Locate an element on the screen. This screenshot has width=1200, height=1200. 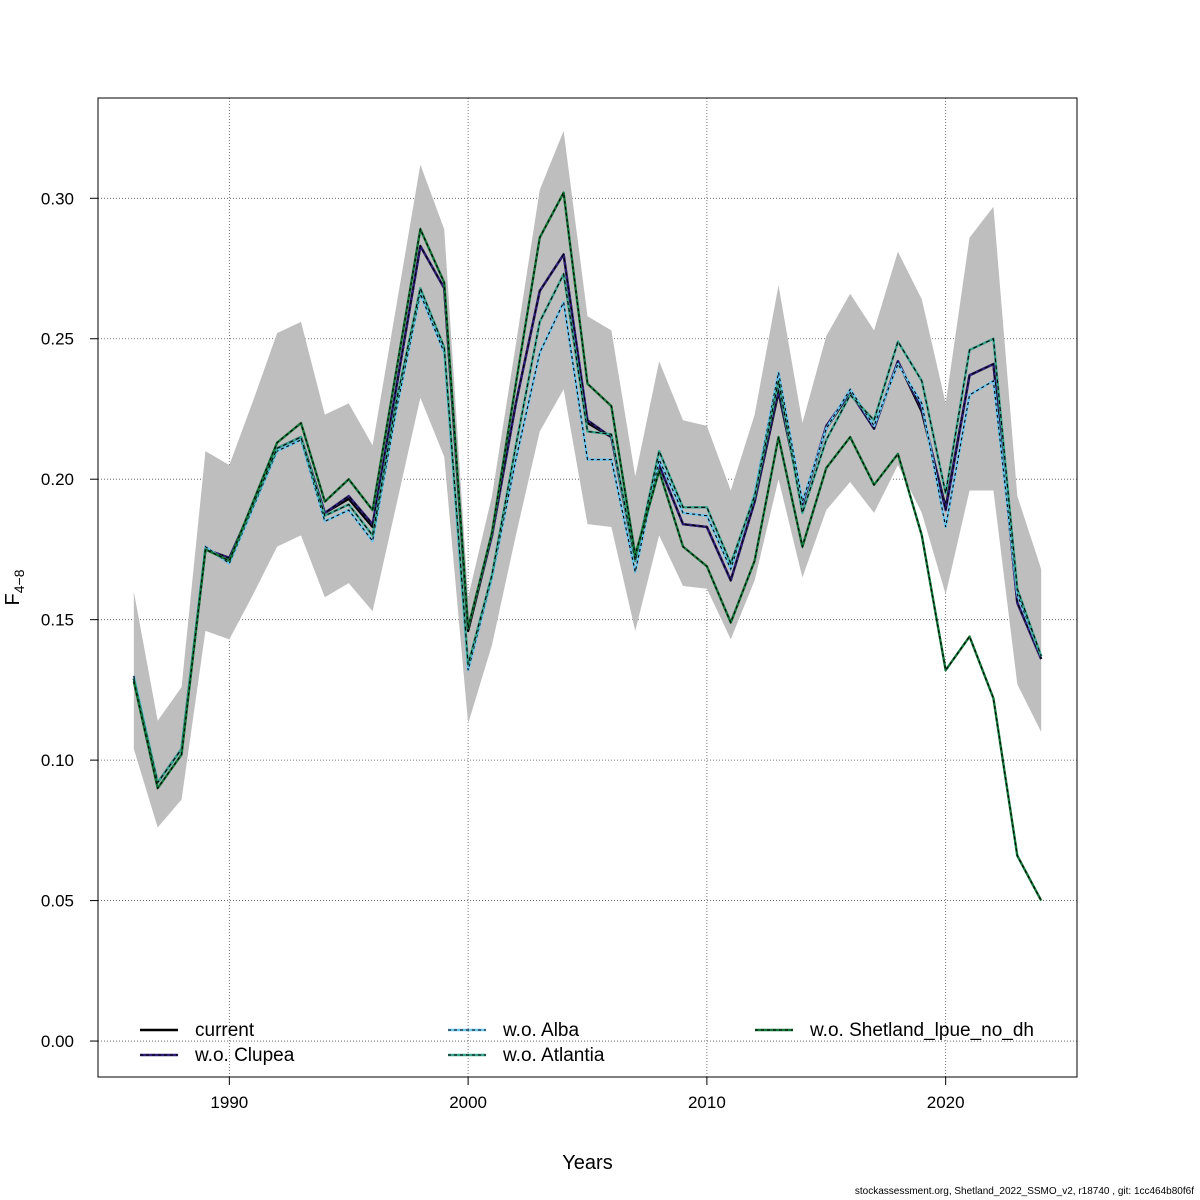
legend-item-w-o-clupea: w.o. Clupea is located at coordinates (217, 1055).